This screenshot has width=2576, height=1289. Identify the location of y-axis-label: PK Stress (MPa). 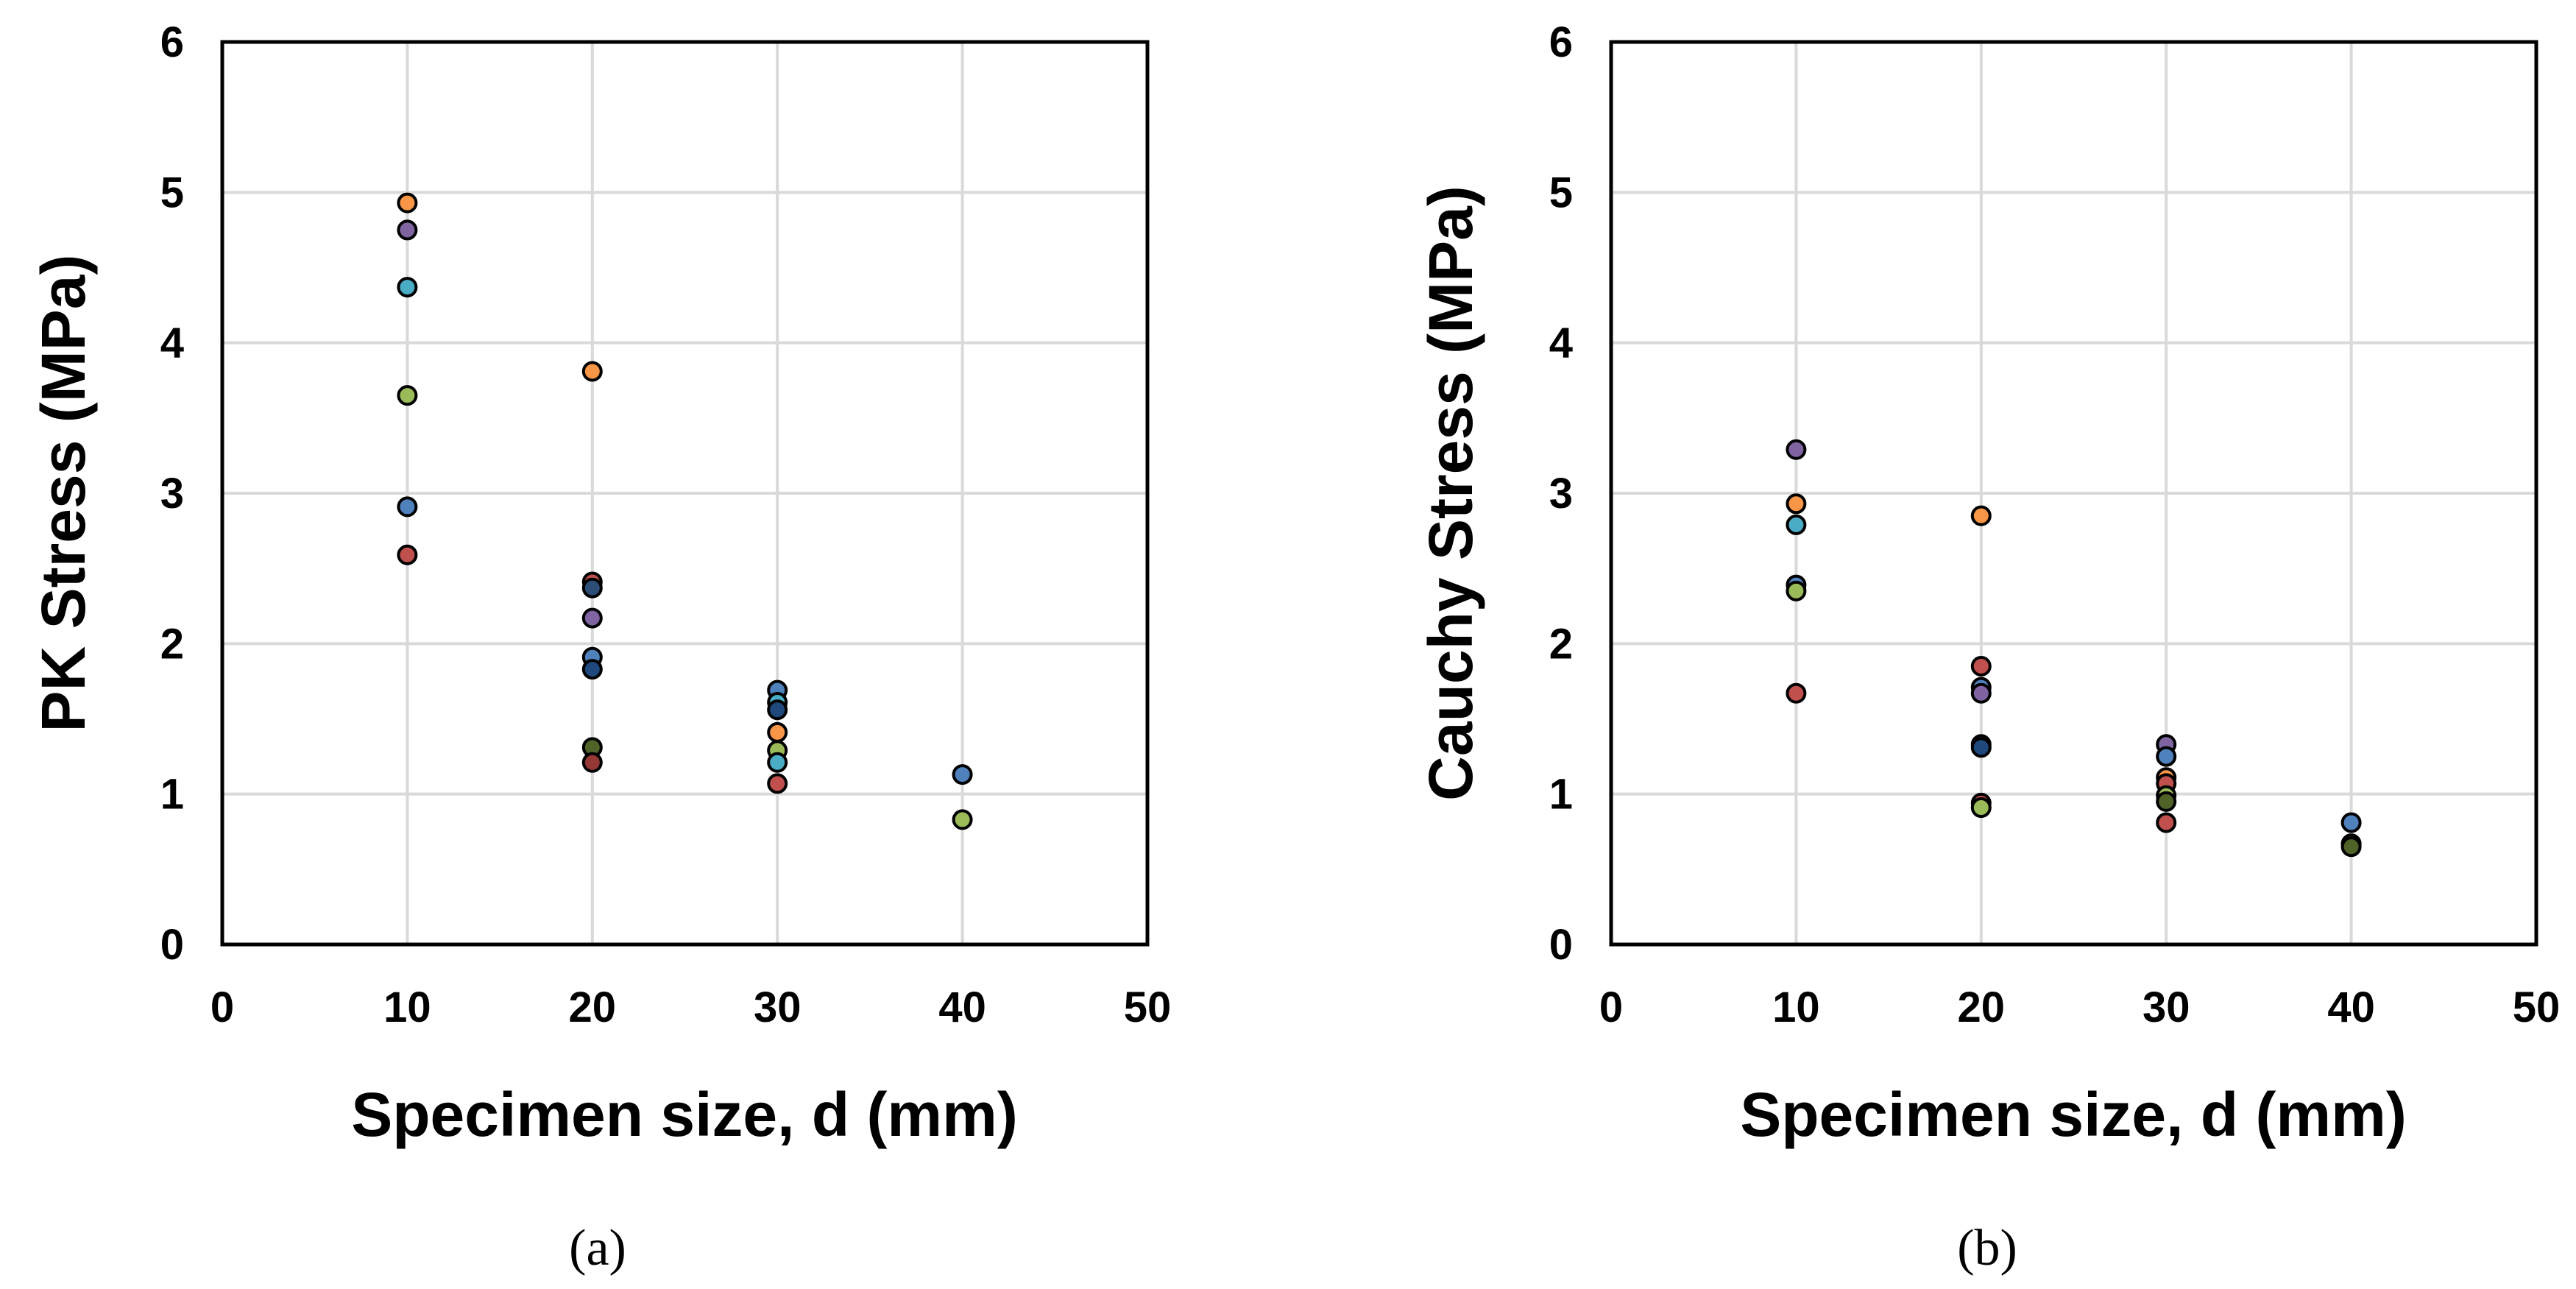
(63, 493).